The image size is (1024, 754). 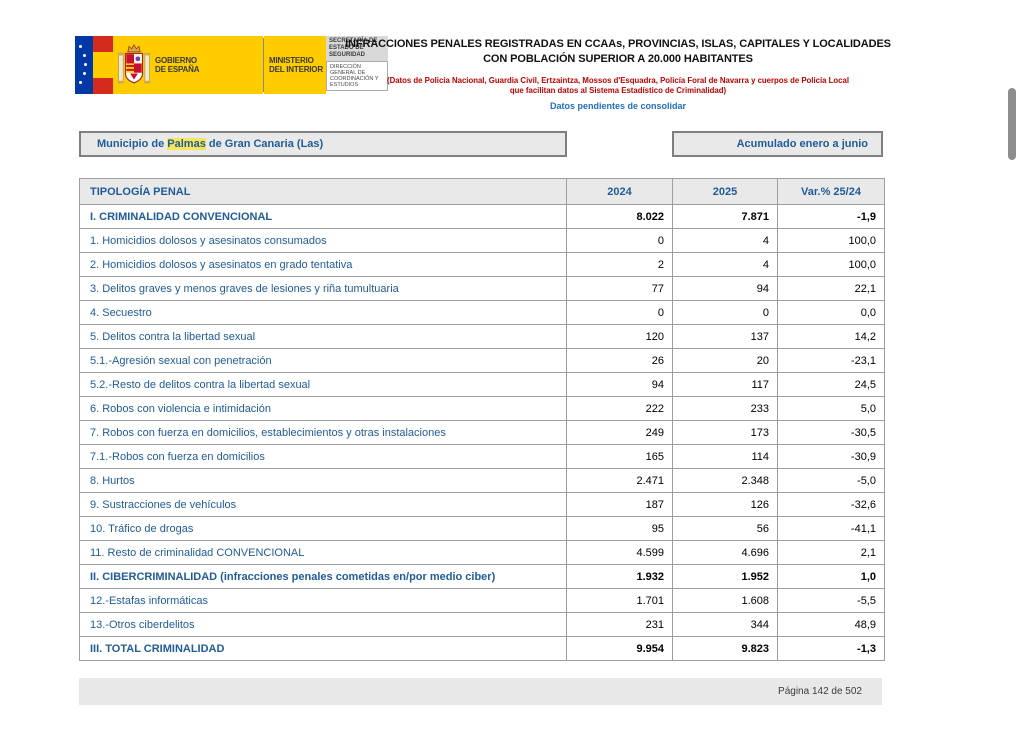 What do you see at coordinates (323, 456) in the screenshot?
I see `row-label: 7.1.-Robos con fuerza en domicilios` at bounding box center [323, 456].